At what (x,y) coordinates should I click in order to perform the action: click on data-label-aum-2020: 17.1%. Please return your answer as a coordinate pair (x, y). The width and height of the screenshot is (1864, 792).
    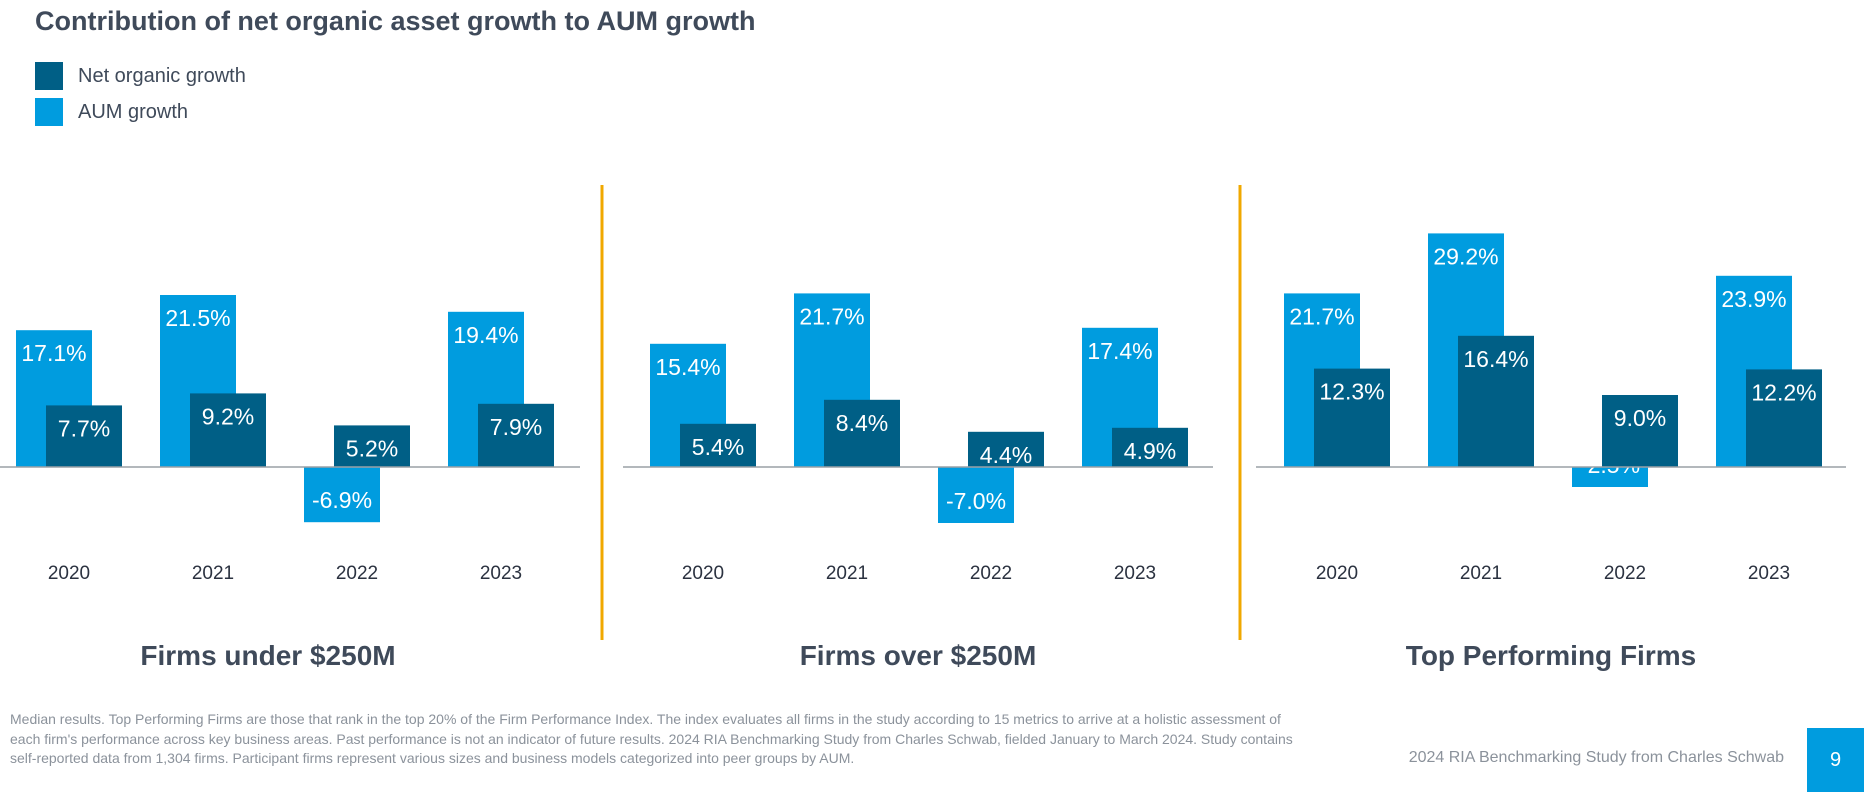
    Looking at the image, I should click on (53, 353).